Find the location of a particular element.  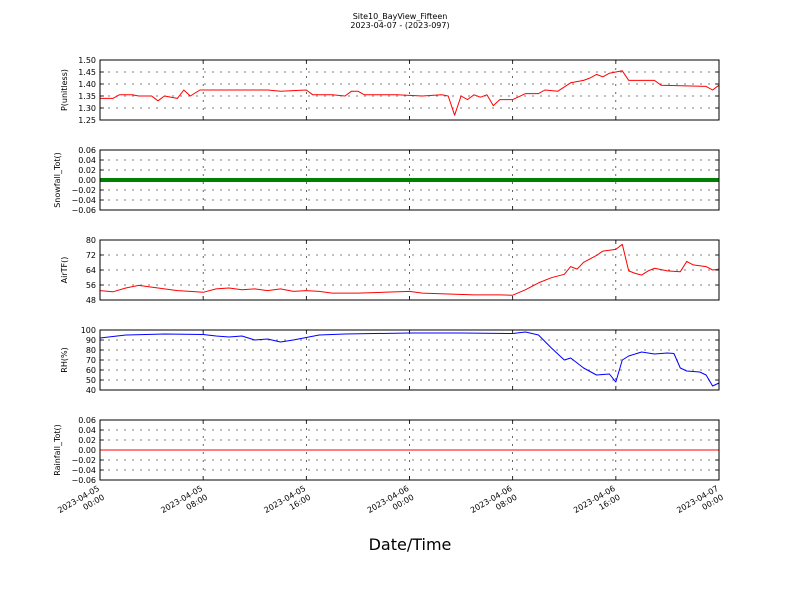

y-tick-label: 50 is located at coordinates (91, 380).